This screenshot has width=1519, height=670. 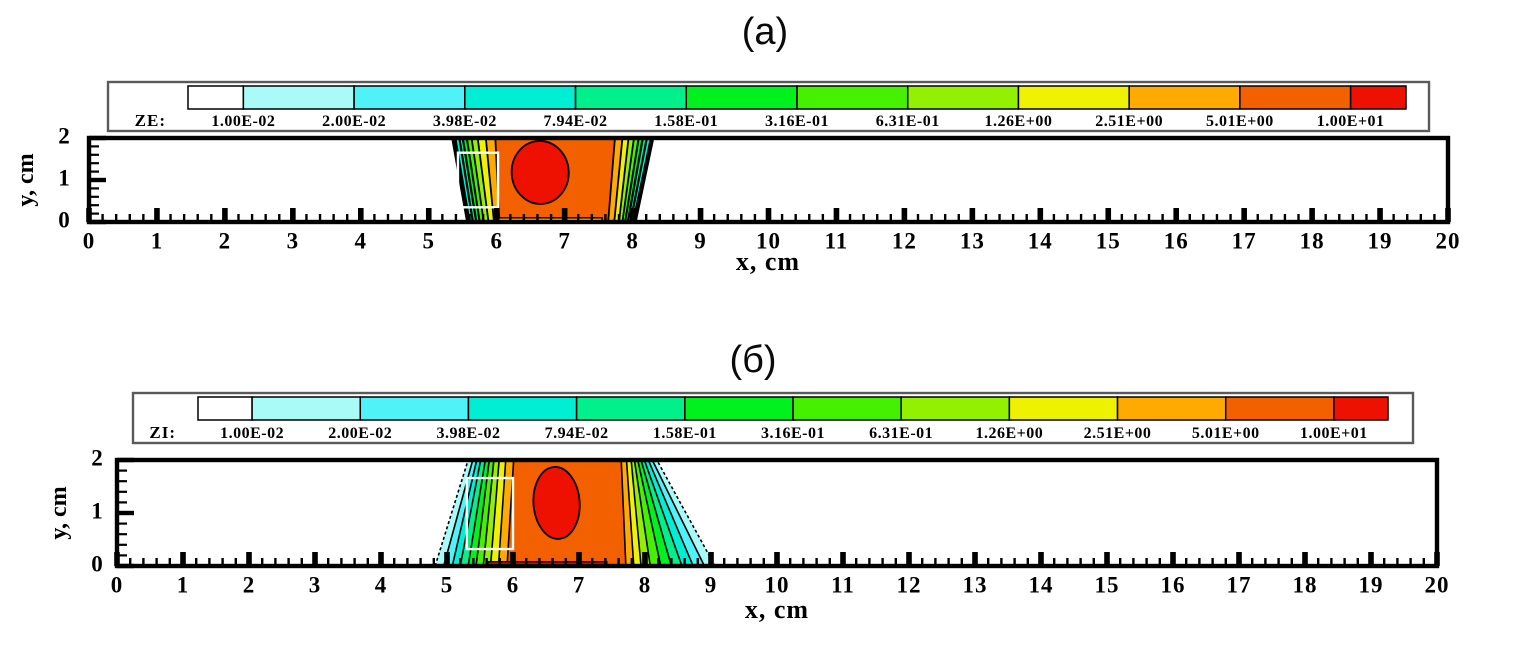 I want to click on axis-ticks, so click(x=777, y=513).